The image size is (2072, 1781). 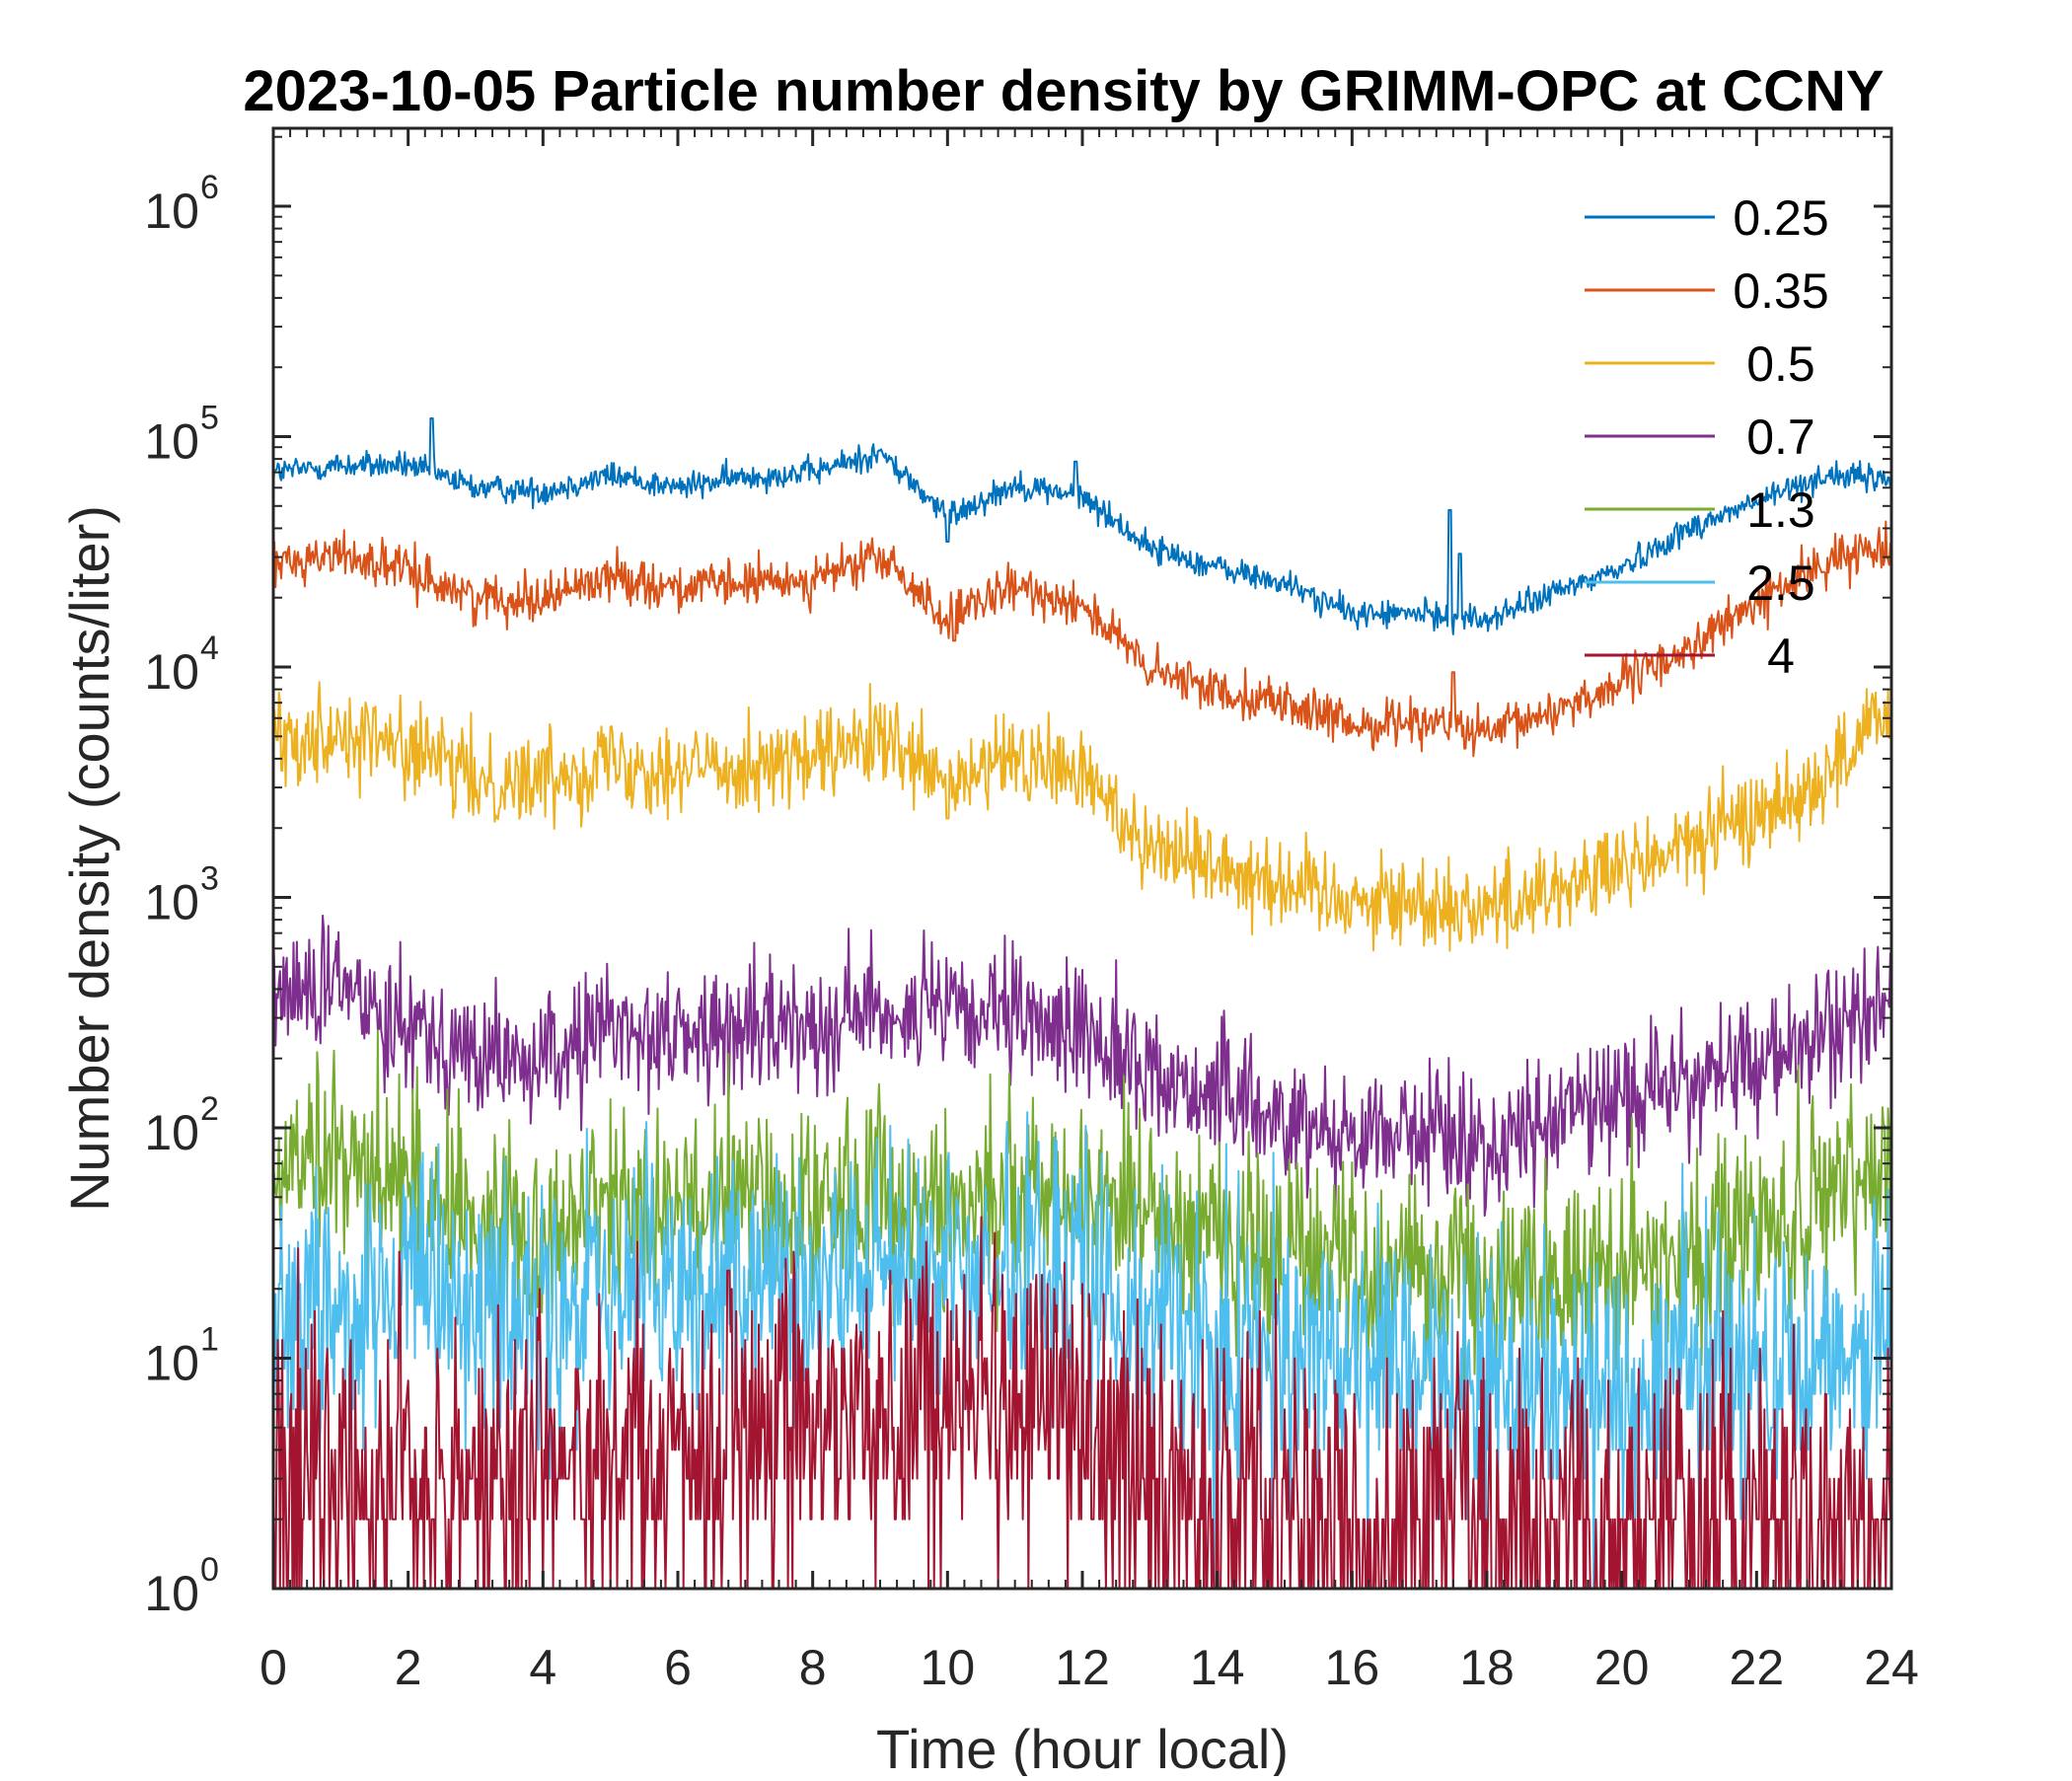 What do you see at coordinates (1781, 437) in the screenshot?
I see `legend-label: 0.7` at bounding box center [1781, 437].